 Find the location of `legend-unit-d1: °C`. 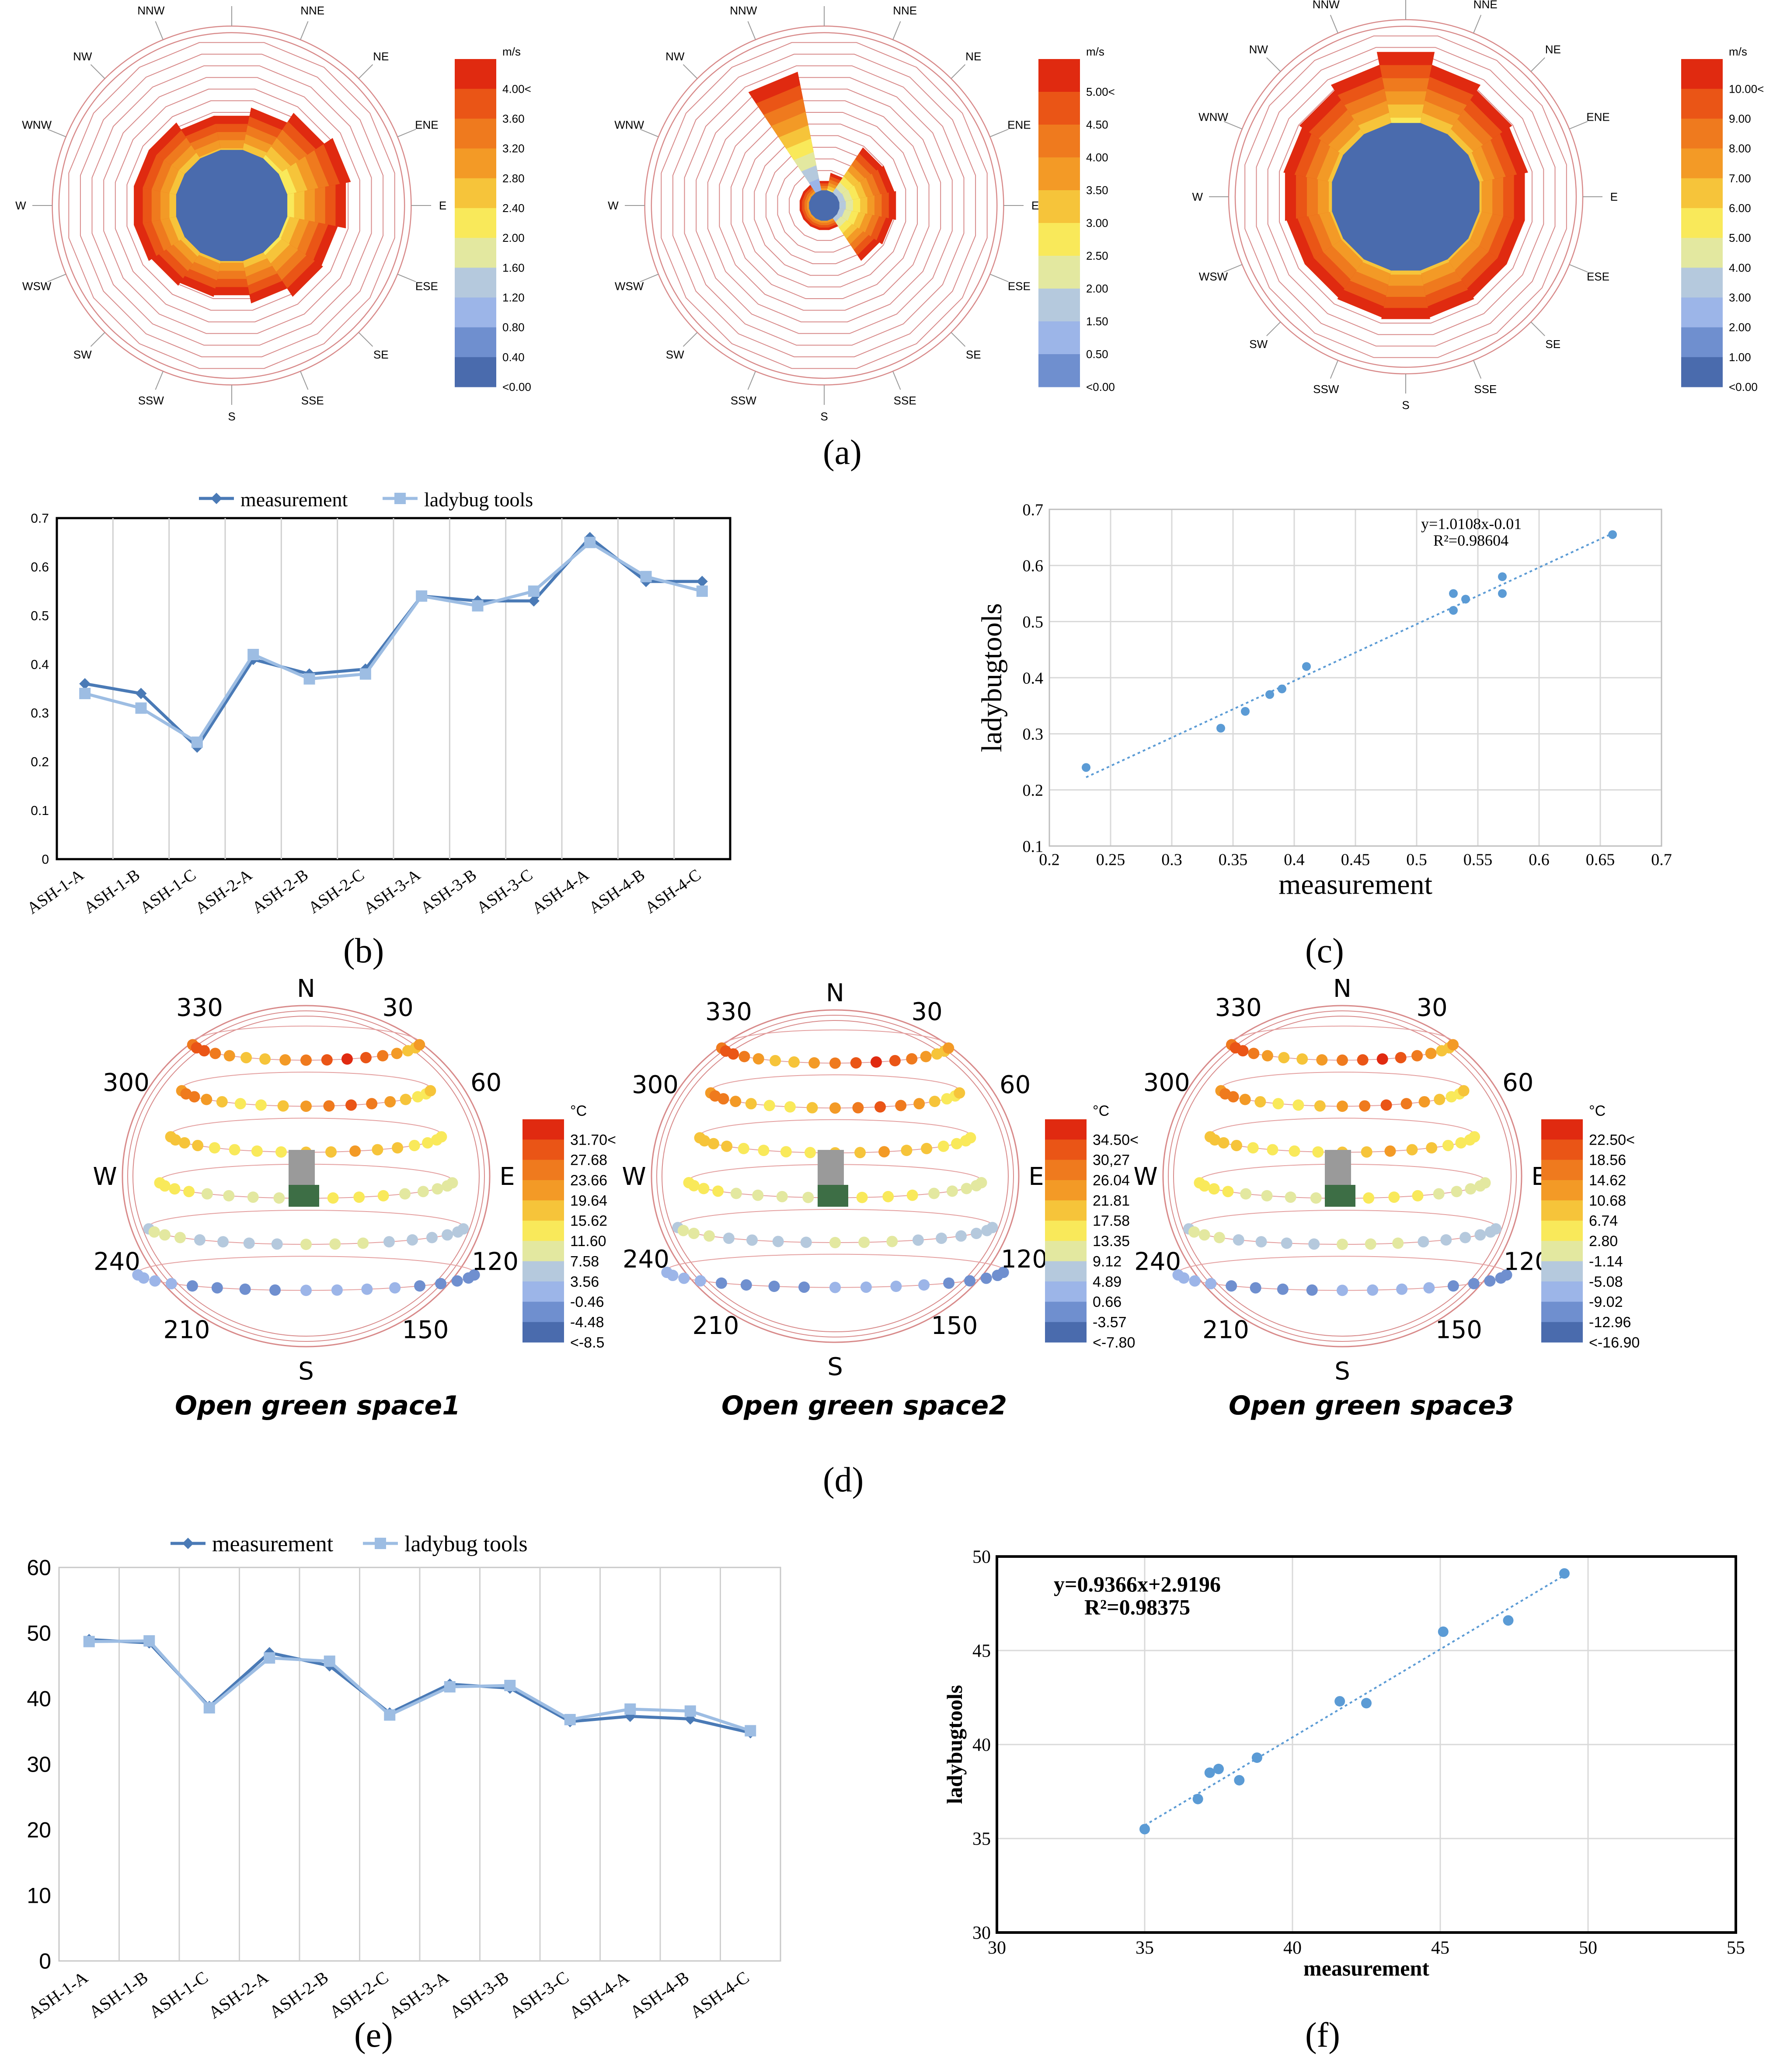

legend-unit-d1: °C is located at coordinates (578, 1111).